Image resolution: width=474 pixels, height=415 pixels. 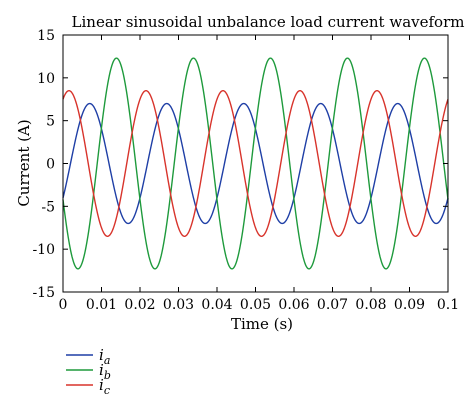 I want to click on y-axis-label: Current (A), so click(x=24, y=162).